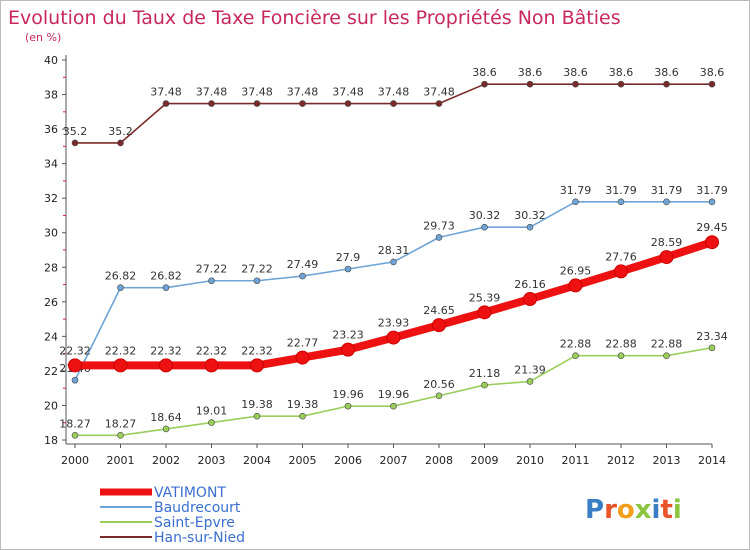 The width and height of the screenshot is (750, 550). I want to click on data-label: 19.01, so click(212, 411).